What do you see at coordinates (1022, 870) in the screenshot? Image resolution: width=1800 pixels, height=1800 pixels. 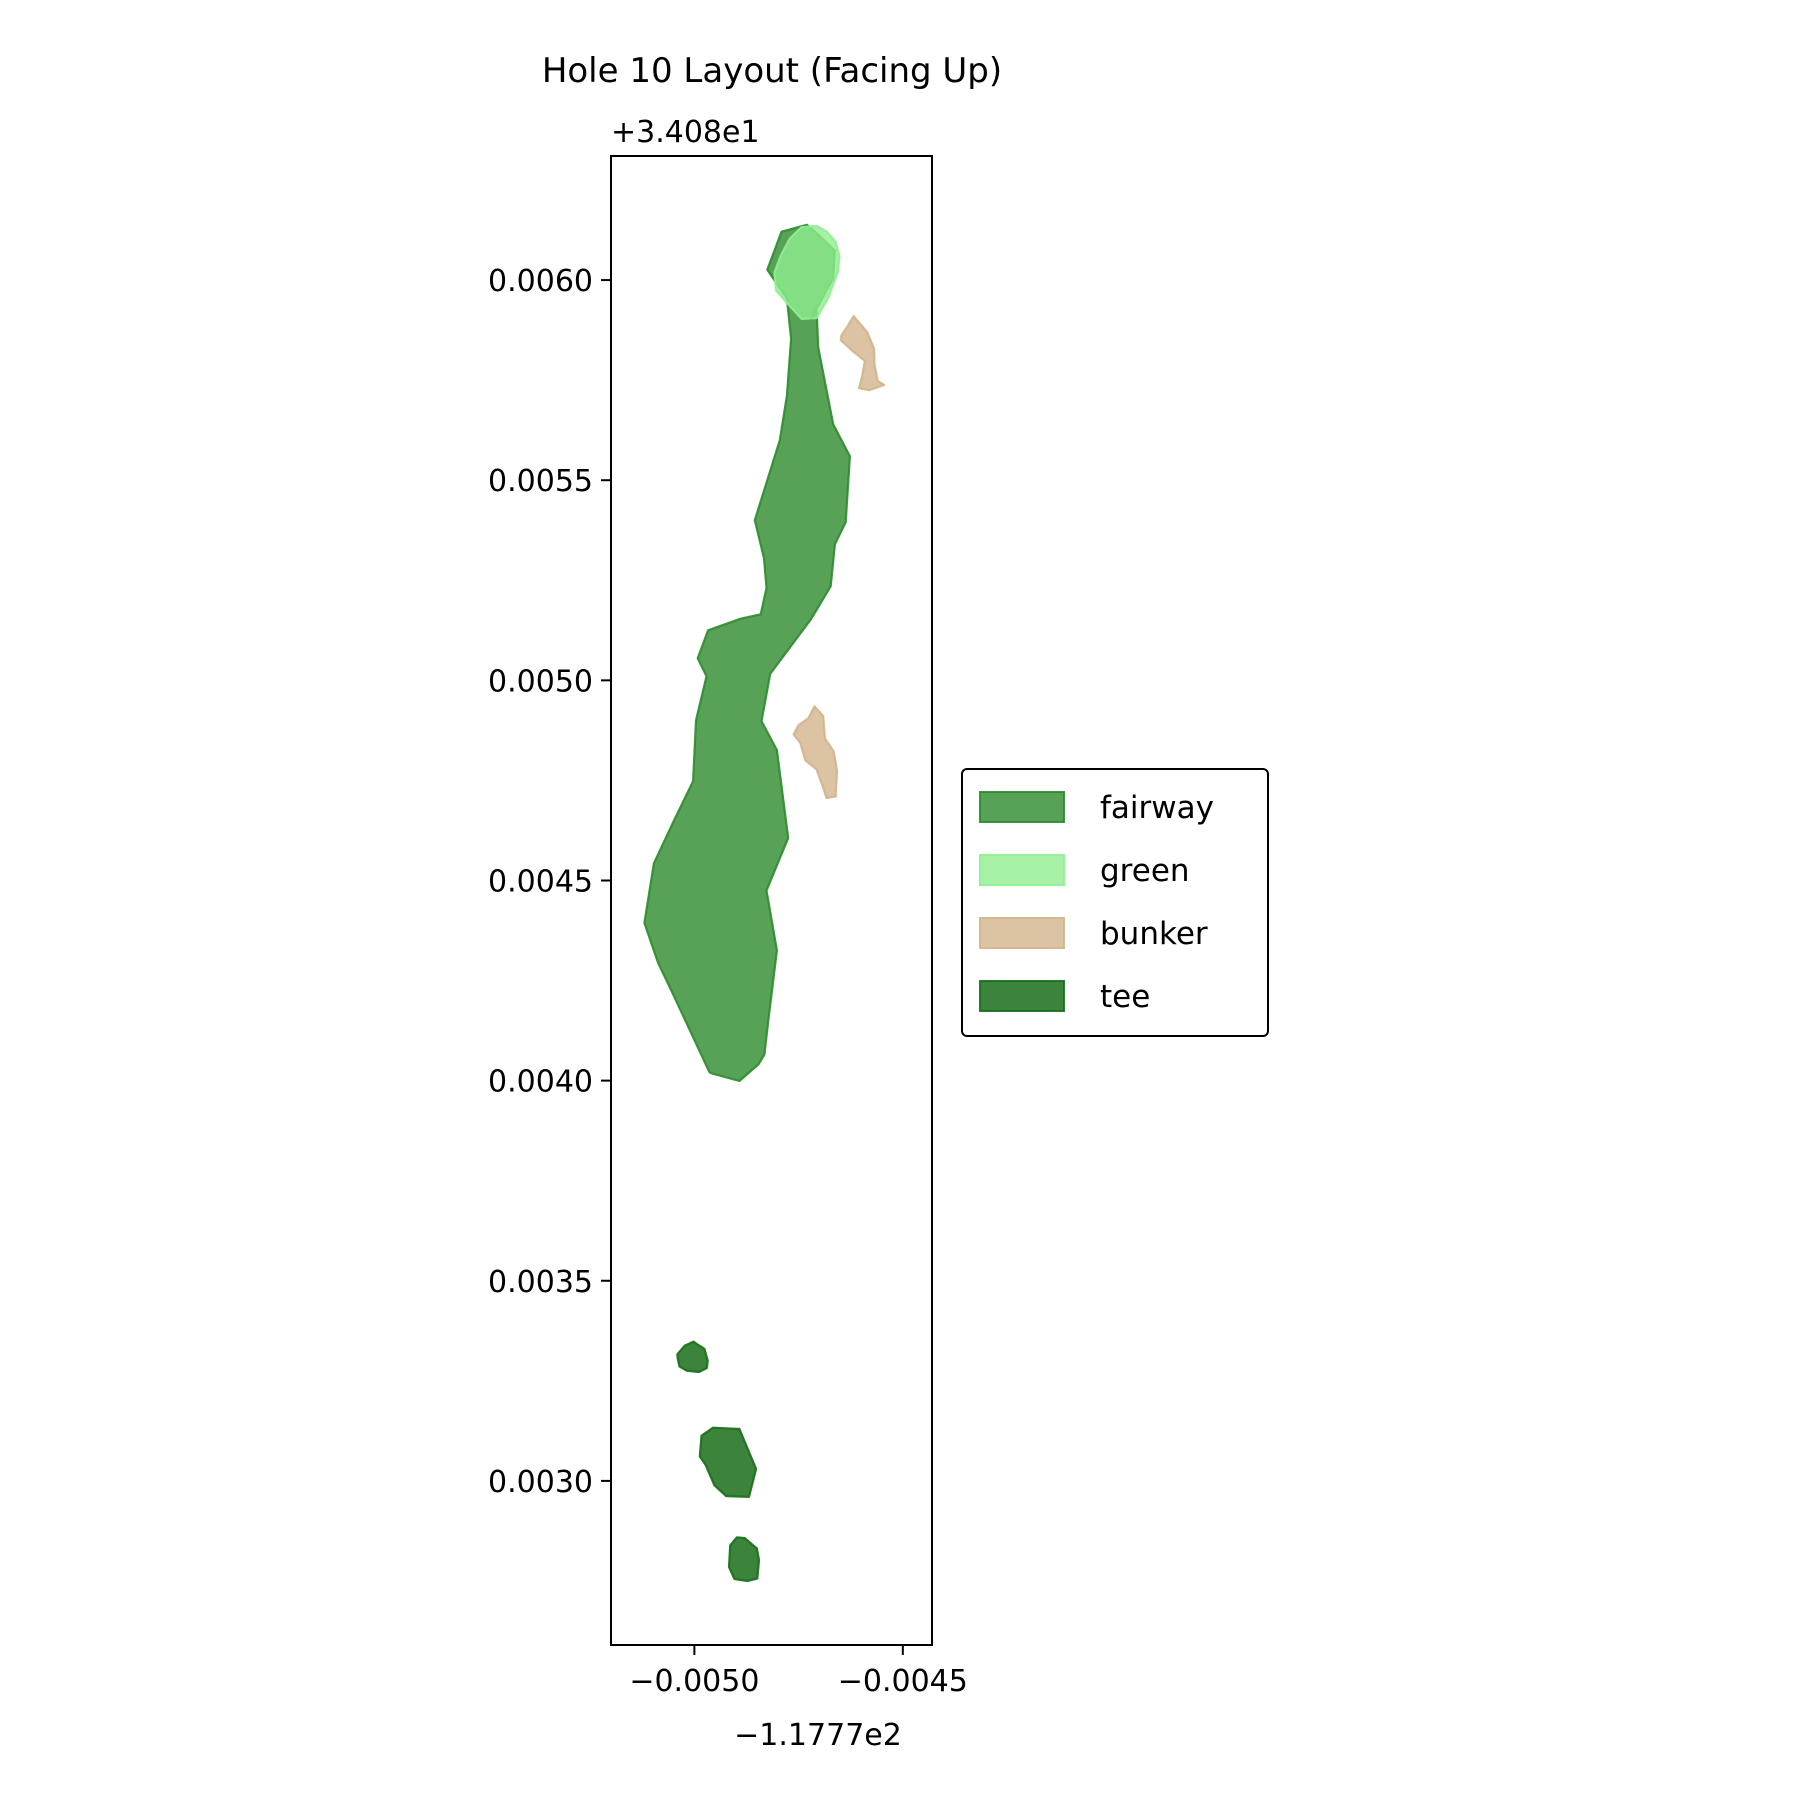 I see `legend-swatch-green` at bounding box center [1022, 870].